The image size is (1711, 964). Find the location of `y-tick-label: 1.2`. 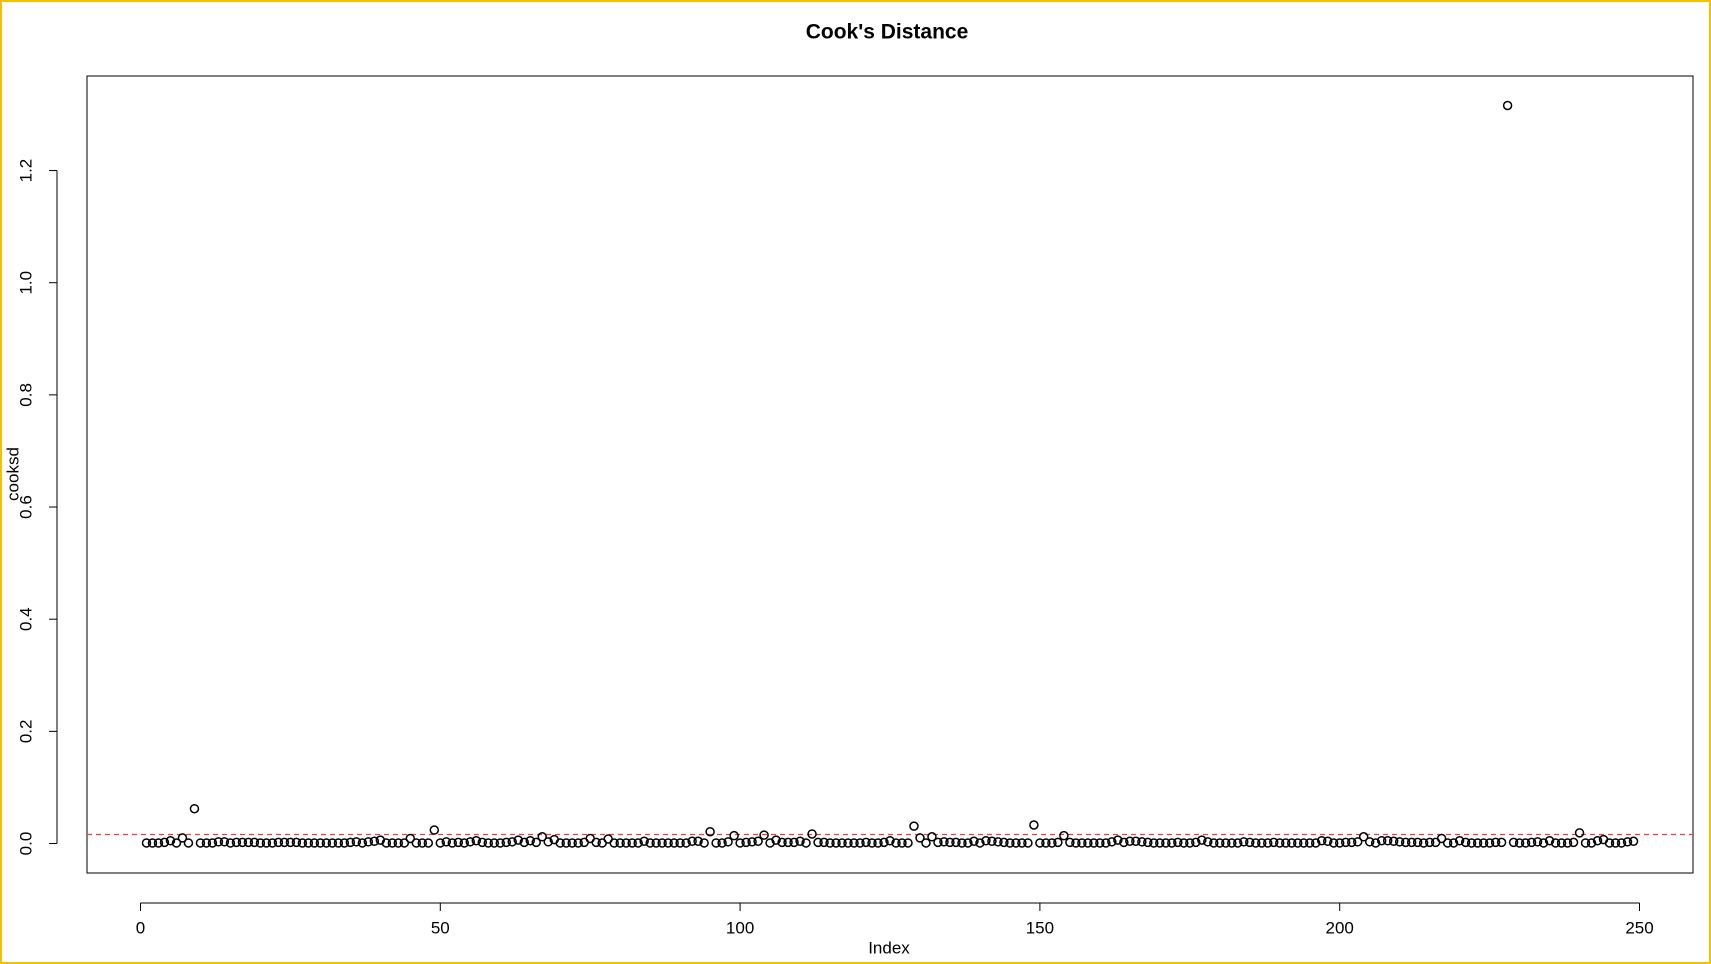

y-tick-label: 1.2 is located at coordinates (25, 171).